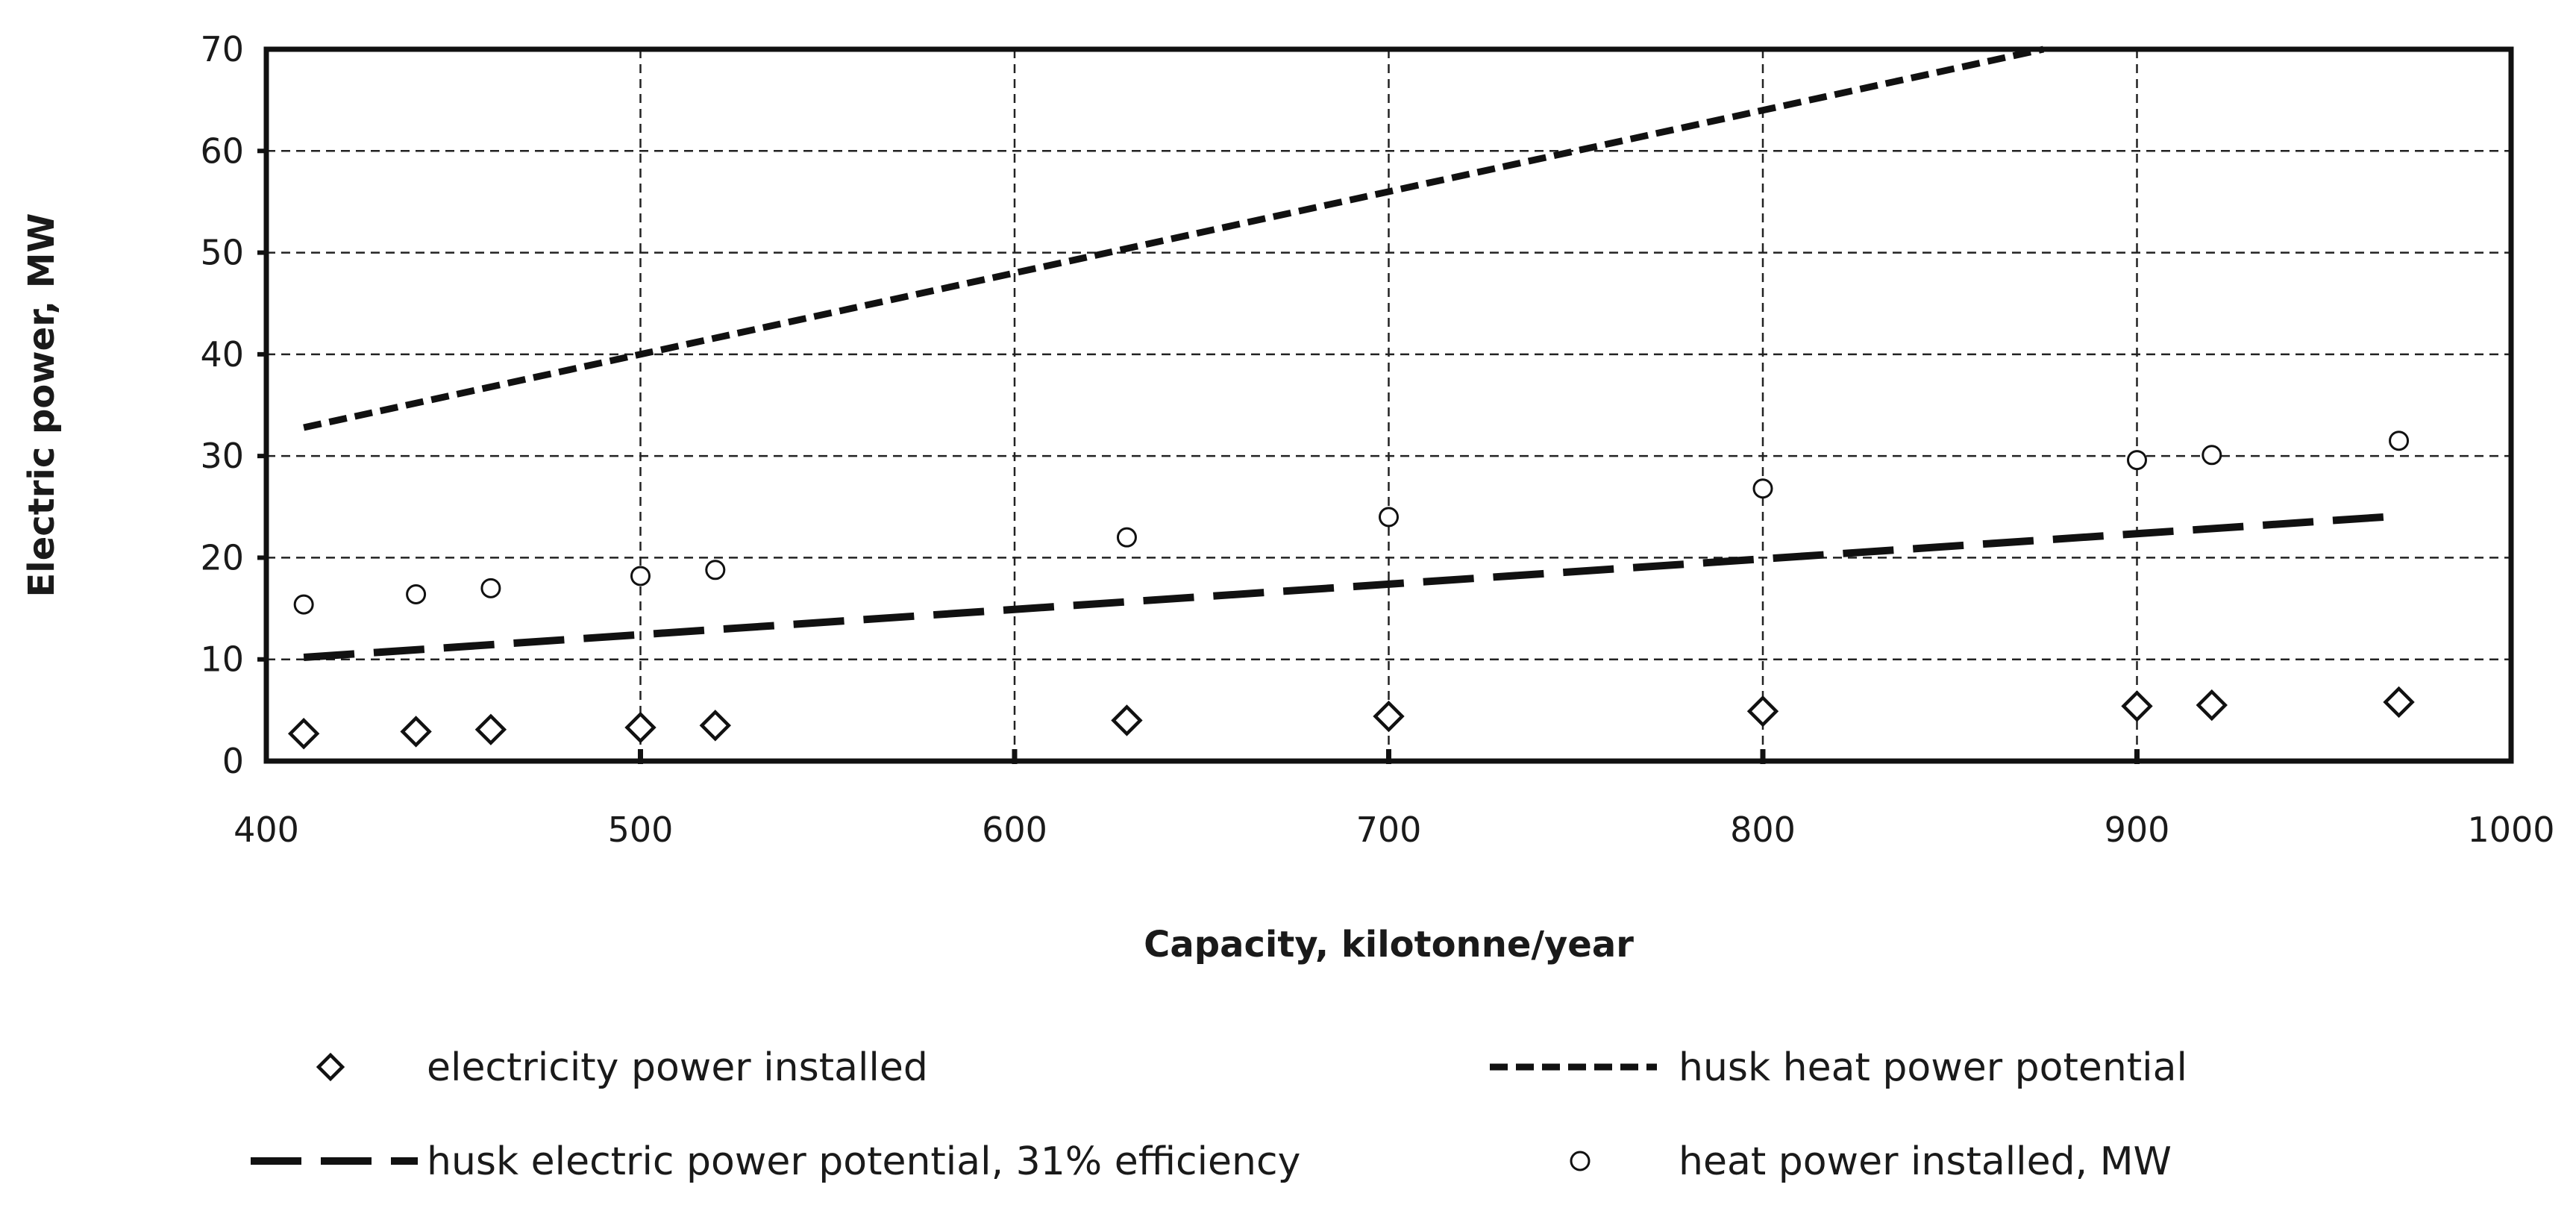 Image resolution: width=2576 pixels, height=1211 pixels. I want to click on legend-swatch-diamond, so click(330, 1067).